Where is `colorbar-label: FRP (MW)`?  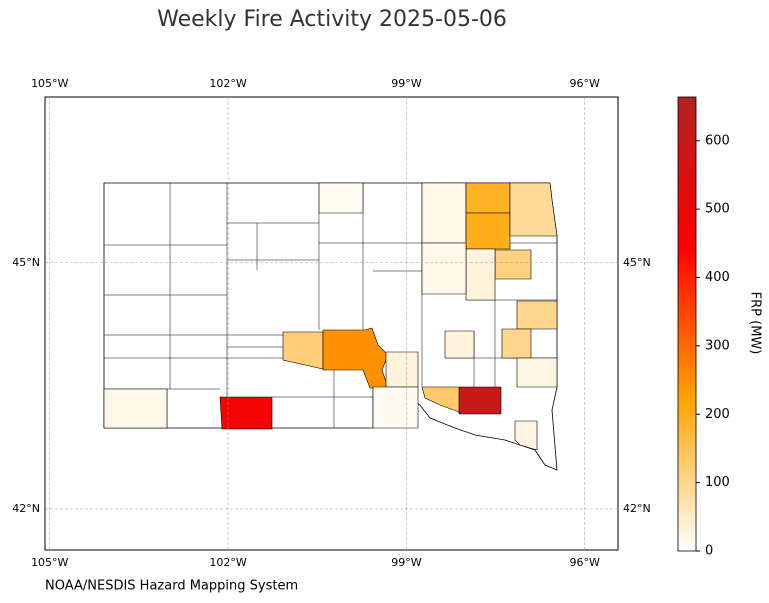
colorbar-label: FRP (MW) is located at coordinates (755, 323).